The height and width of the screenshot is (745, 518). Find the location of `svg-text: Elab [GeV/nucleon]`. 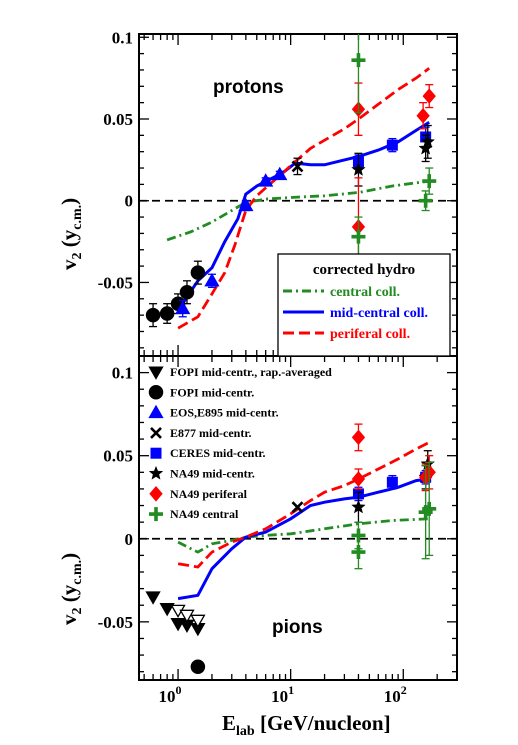

svg-text: Elab [GeV/nucleon] is located at coordinates (306, 725).